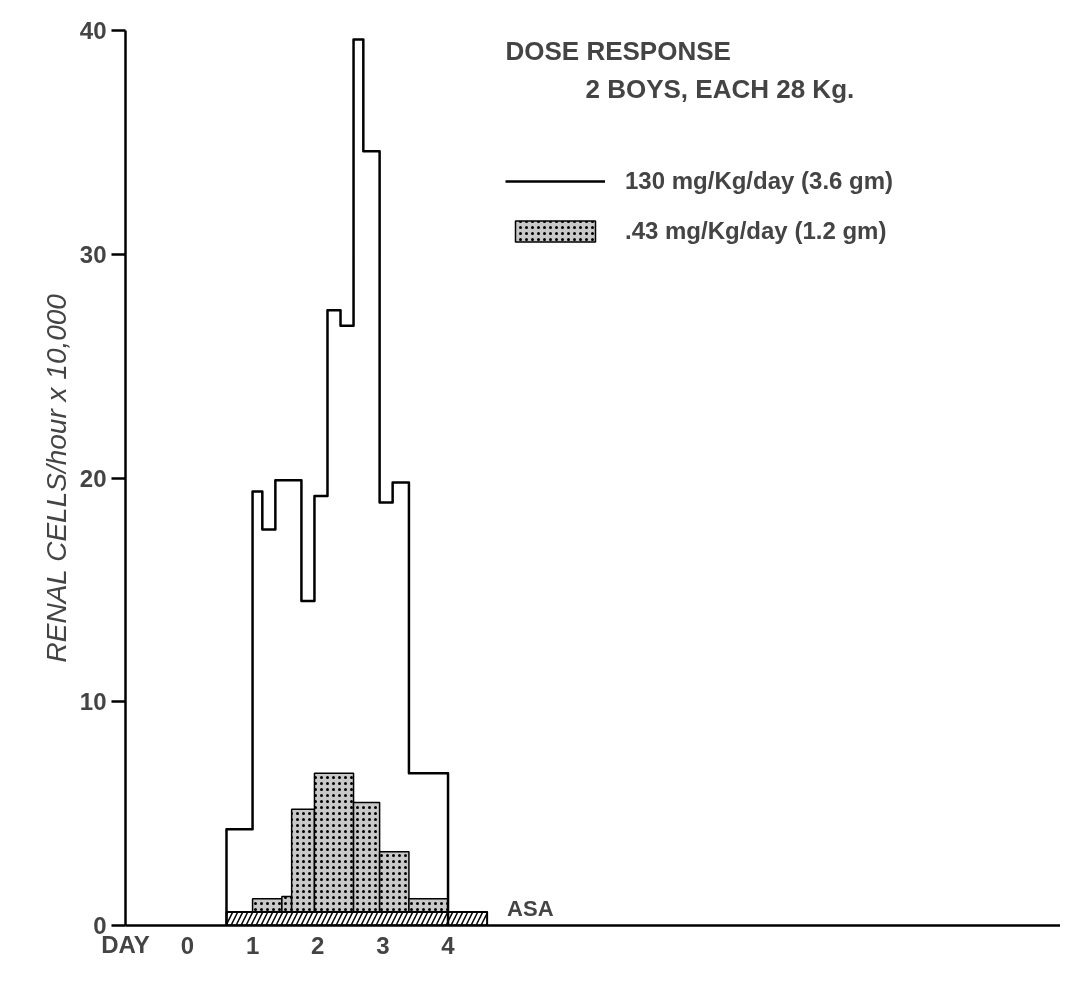  I want to click on y-tick-label: 10, so click(93, 702).